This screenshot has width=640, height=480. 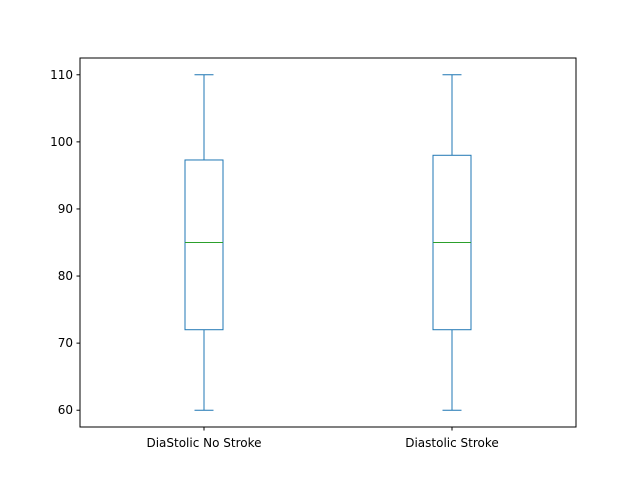 What do you see at coordinates (65, 209) in the screenshot?
I see `y-tick-label: 90` at bounding box center [65, 209].